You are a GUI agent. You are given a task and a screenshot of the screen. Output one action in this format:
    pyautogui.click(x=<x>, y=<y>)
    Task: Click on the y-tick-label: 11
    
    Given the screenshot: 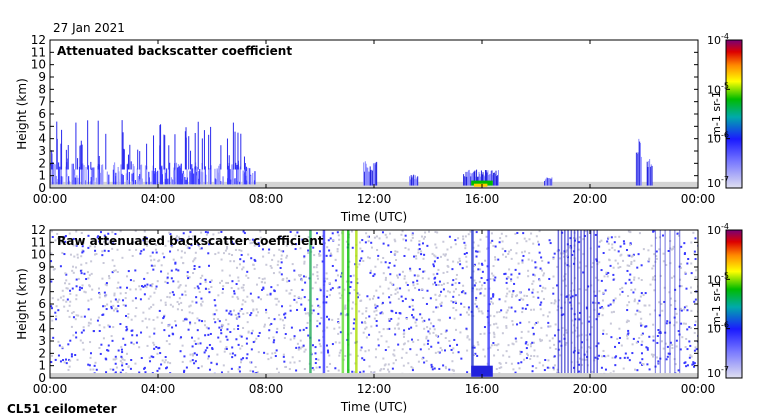 What is the action you would take?
    pyautogui.click(x=38, y=242)
    